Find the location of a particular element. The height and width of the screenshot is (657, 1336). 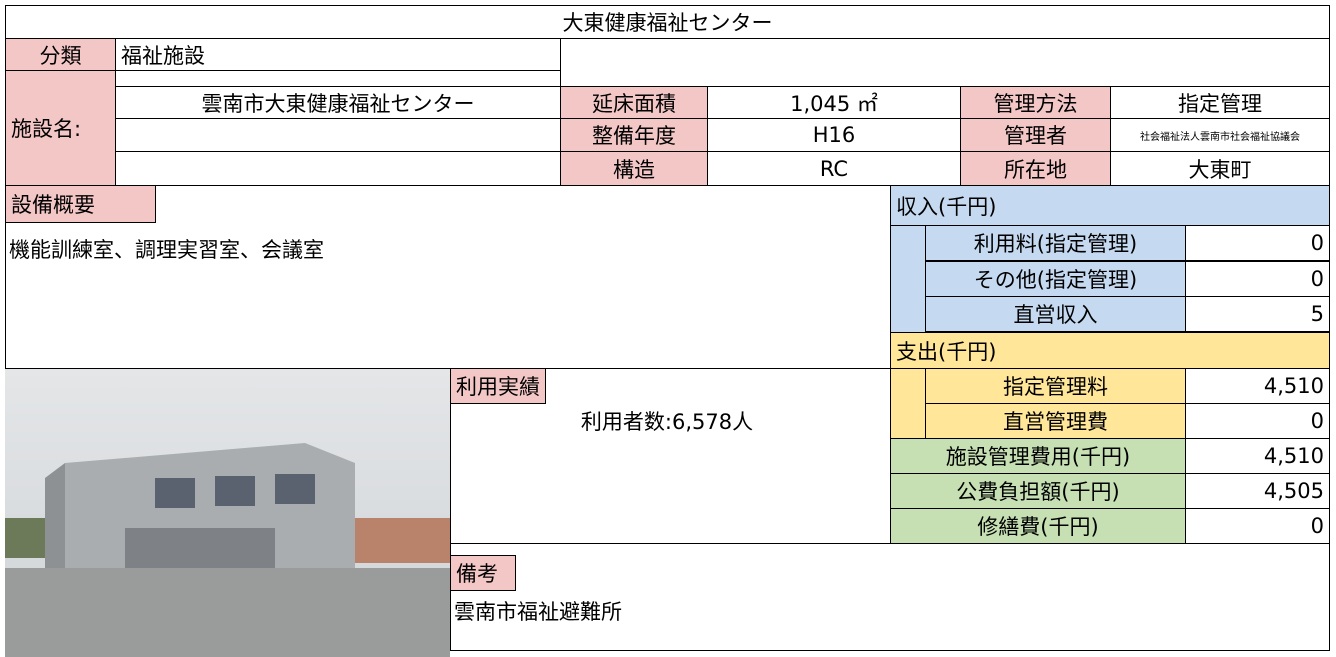

expense-label: 指定管理料 is located at coordinates (1055, 386).